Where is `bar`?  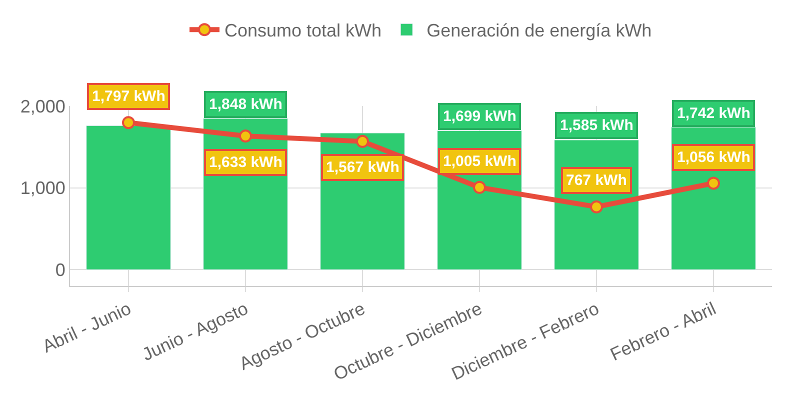 bar is located at coordinates (128, 197).